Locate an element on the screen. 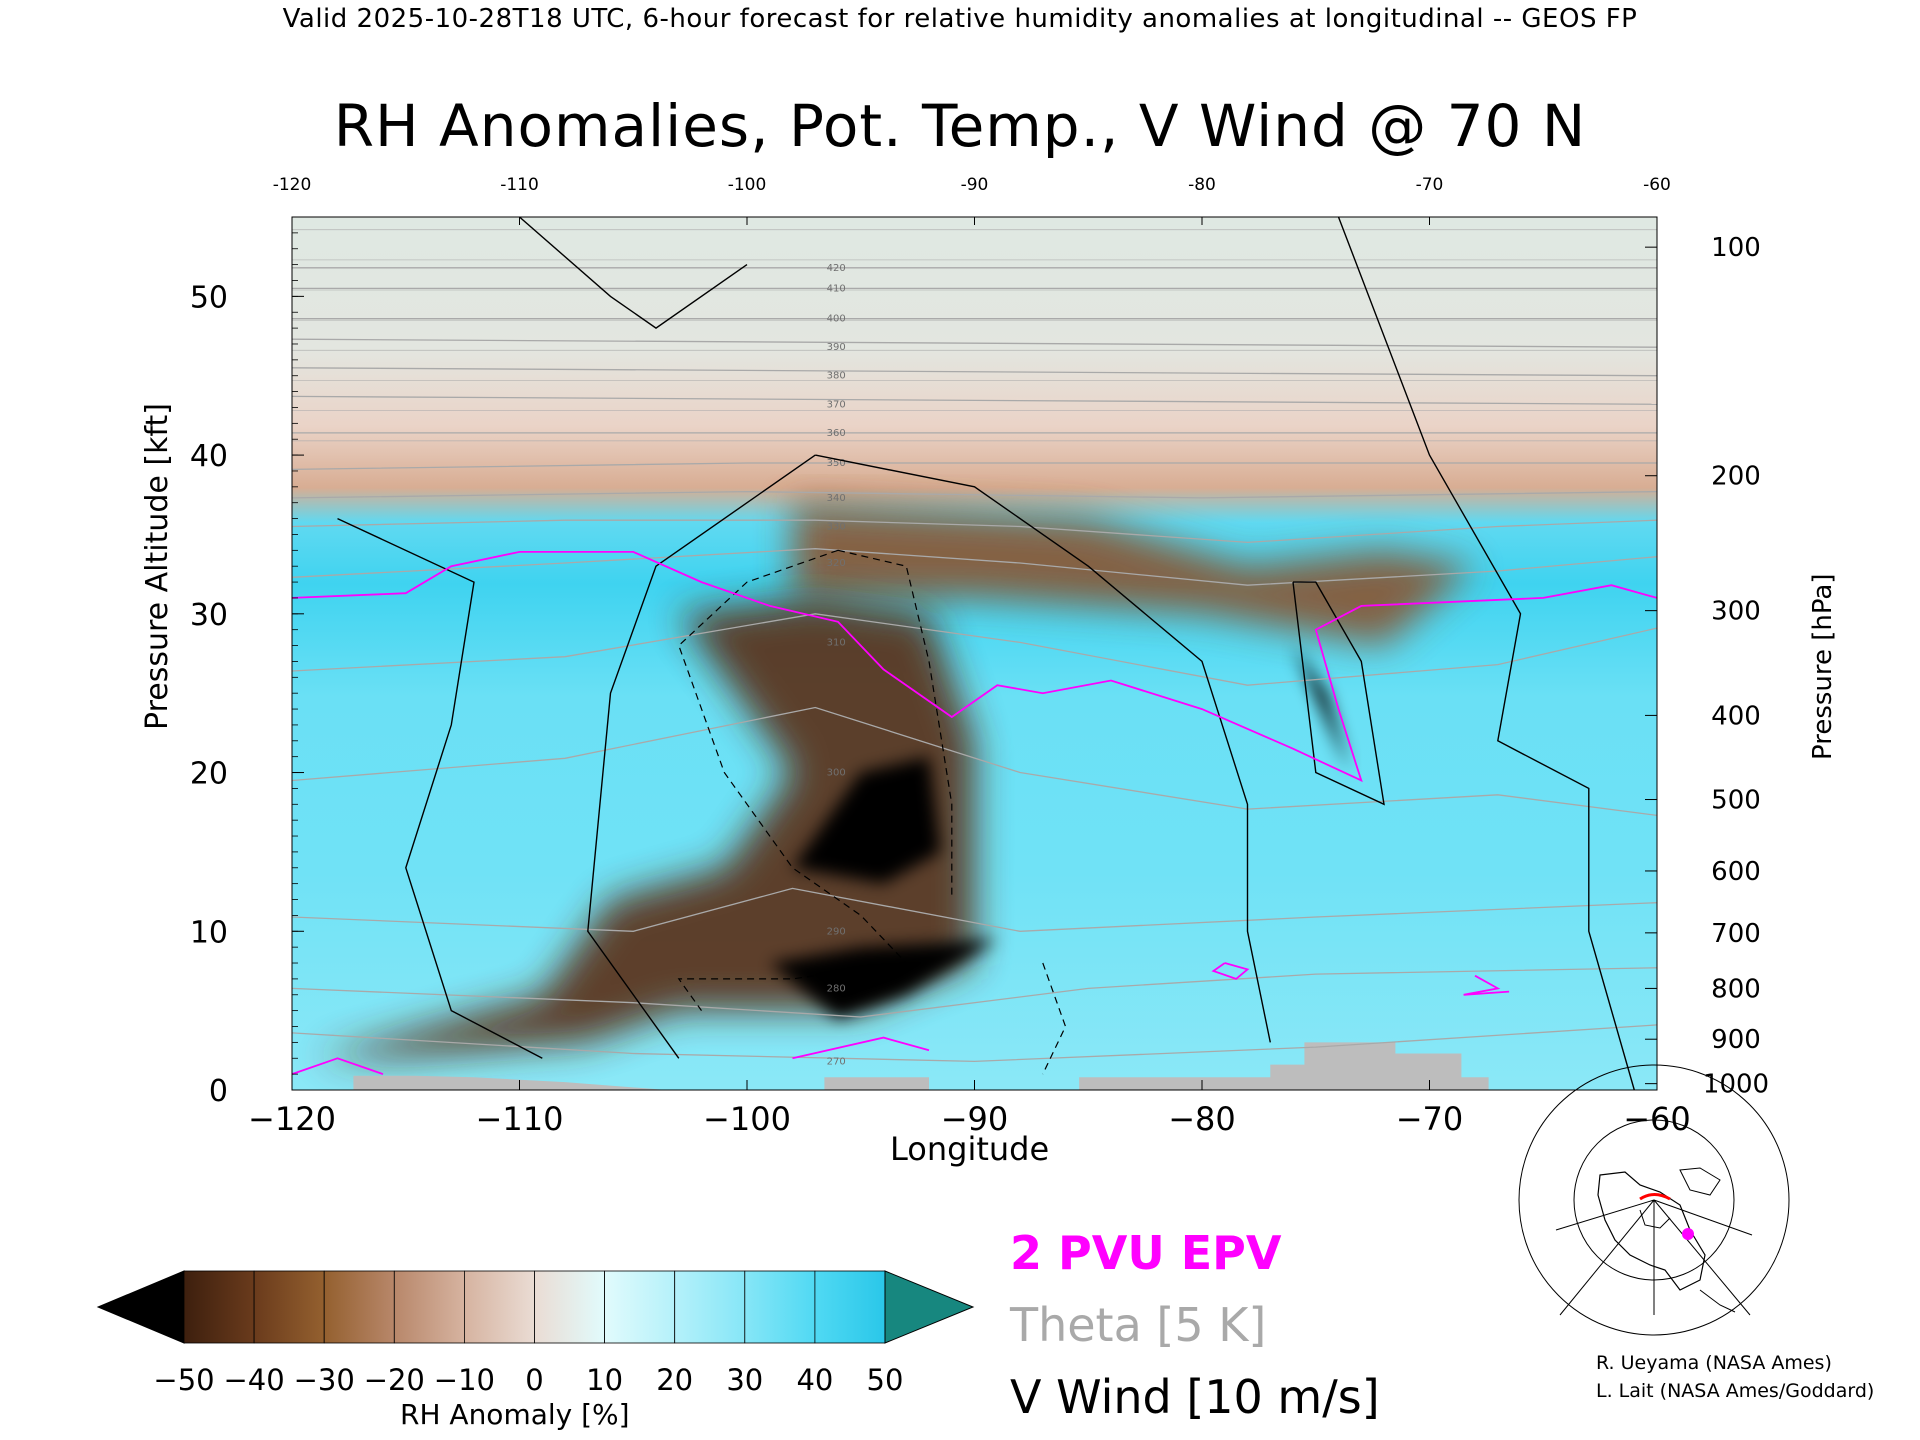 The height and width of the screenshot is (1440, 1920). x-tick-label-6: −60 is located at coordinates (1657, 1119).